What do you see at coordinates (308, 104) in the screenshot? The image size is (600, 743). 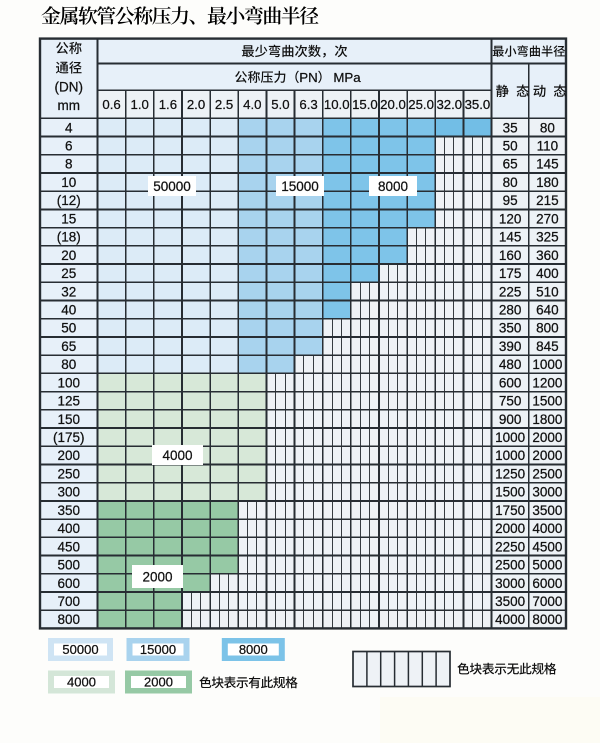 I see `svg-text: 6.3` at bounding box center [308, 104].